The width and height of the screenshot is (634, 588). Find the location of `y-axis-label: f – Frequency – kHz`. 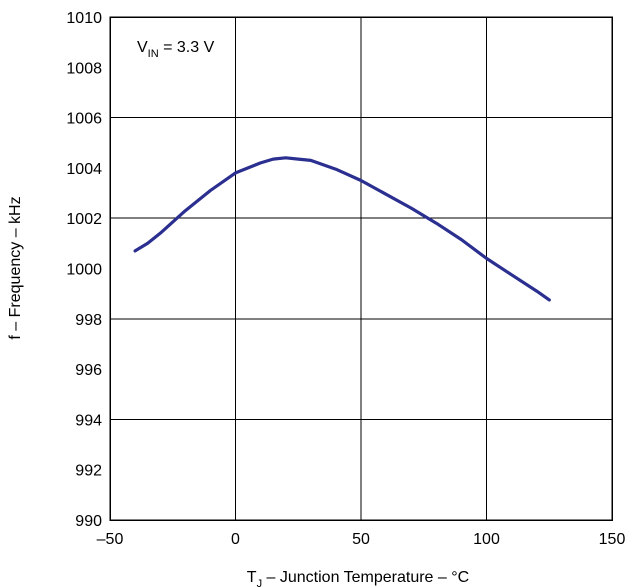

y-axis-label: f – Frequency – kHz is located at coordinates (15, 267).